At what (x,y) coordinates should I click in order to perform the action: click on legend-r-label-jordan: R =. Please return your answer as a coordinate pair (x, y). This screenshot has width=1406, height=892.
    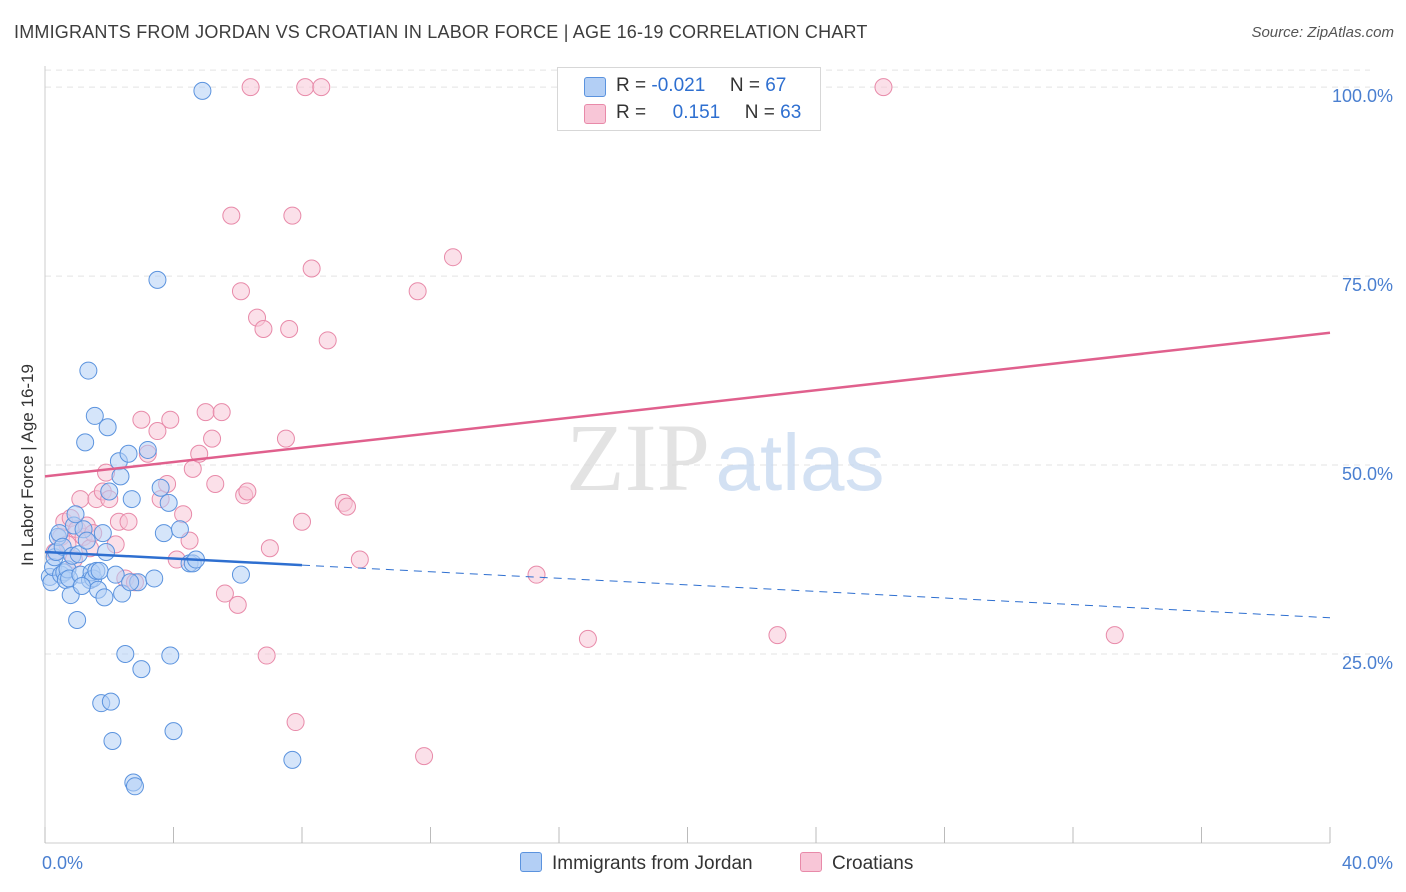
    Looking at the image, I should click on (631, 85).